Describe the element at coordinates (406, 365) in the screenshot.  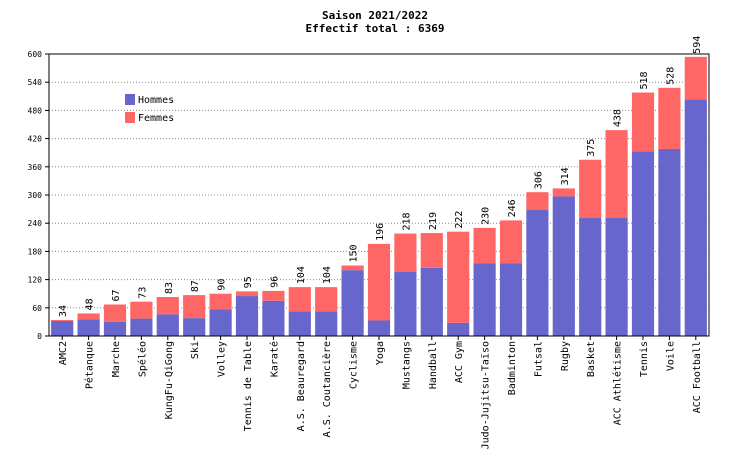
I see `category-label: Mustangs` at that location.